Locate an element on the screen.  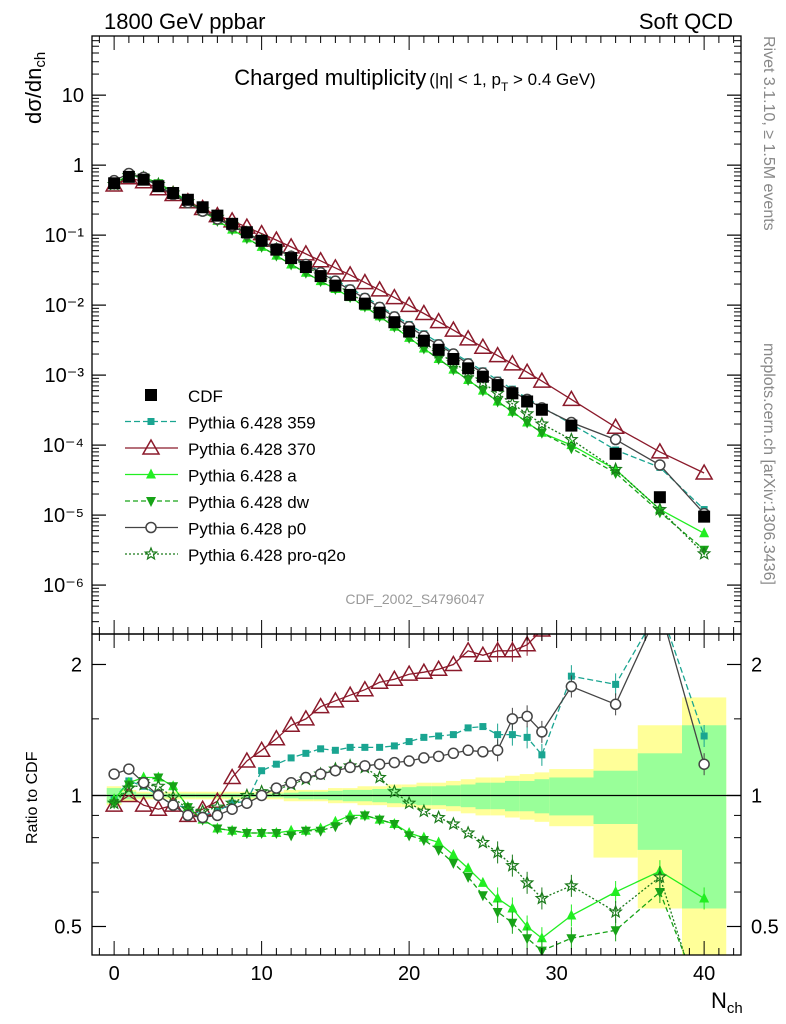
legend-label: Pythia 6.428 a is located at coordinates (242, 476).